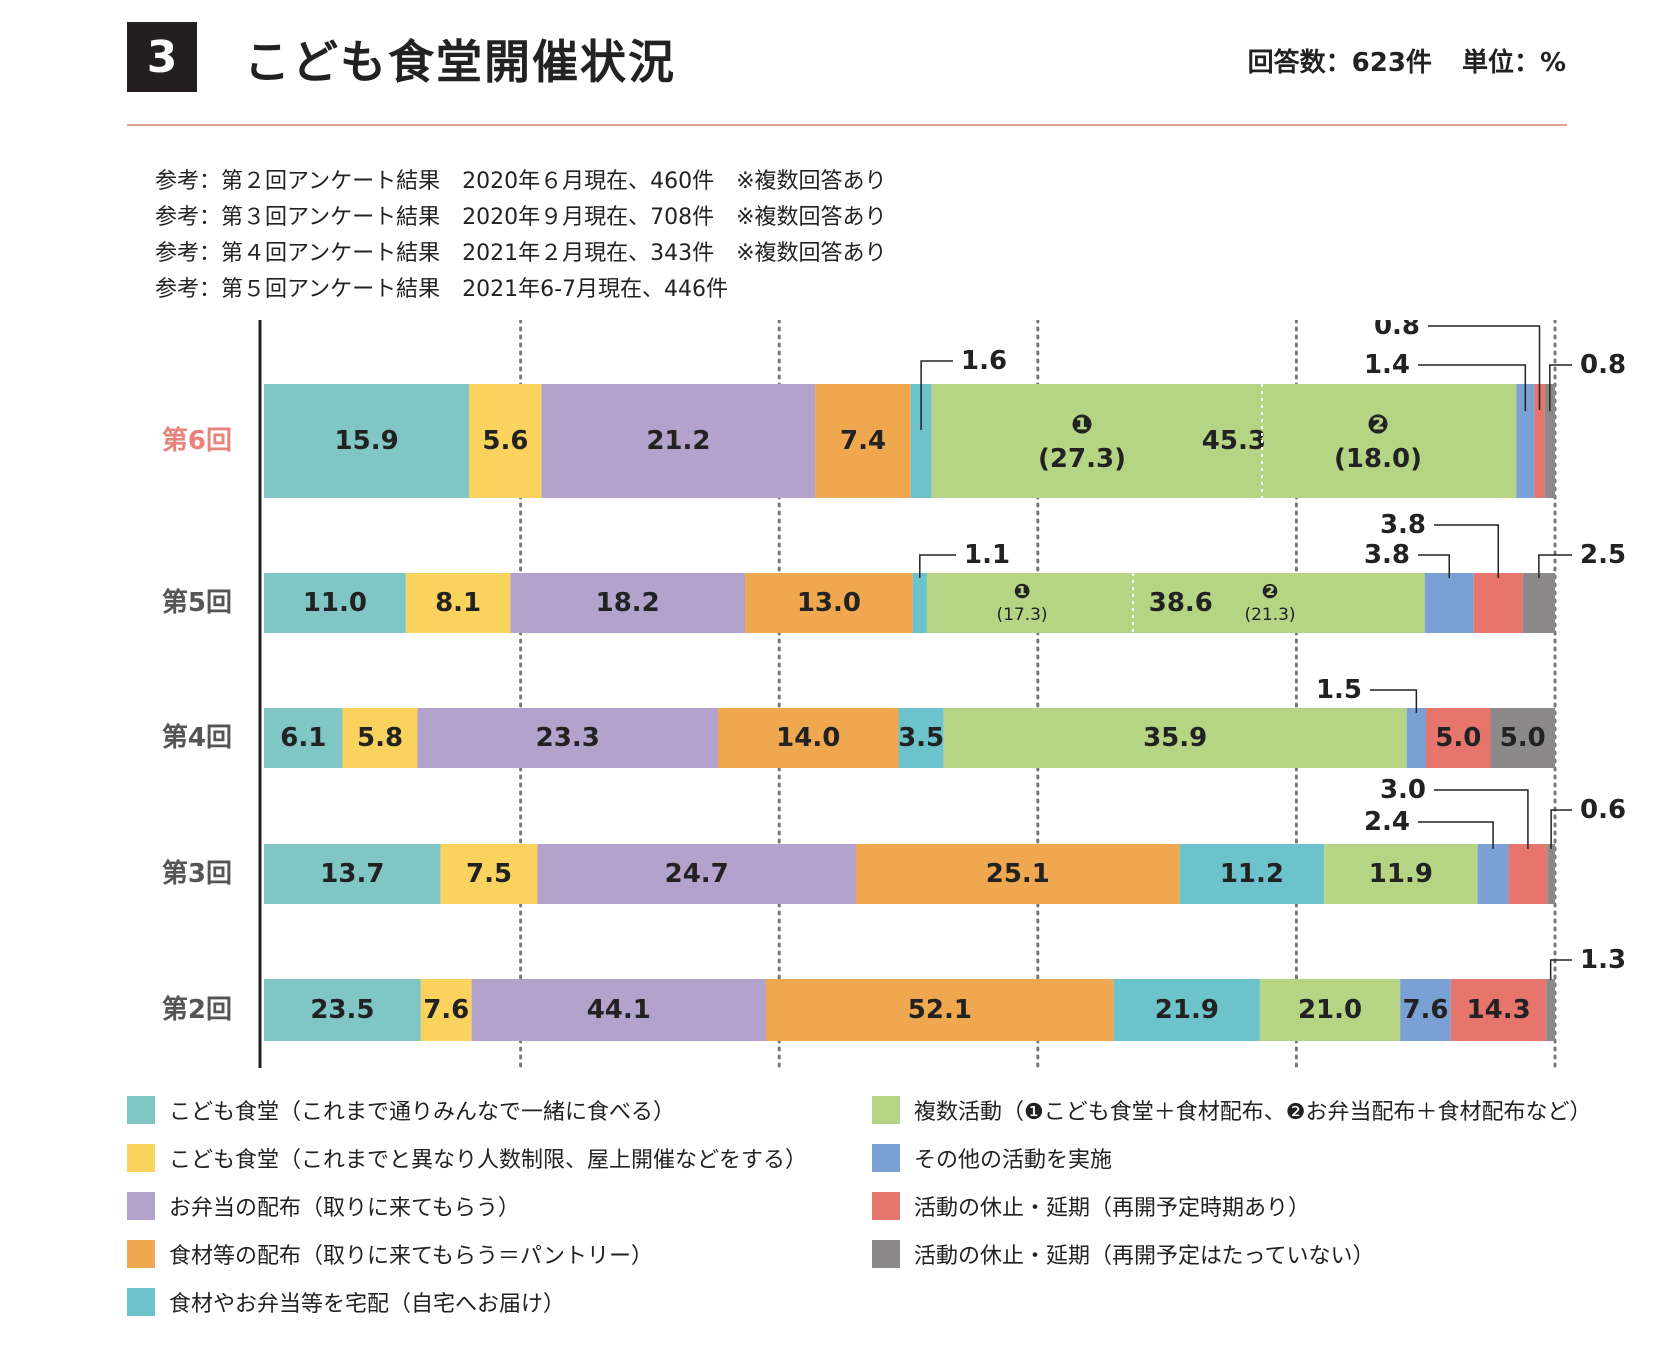  What do you see at coordinates (1403, 790) in the screenshot?
I see `data-label: 3.0` at bounding box center [1403, 790].